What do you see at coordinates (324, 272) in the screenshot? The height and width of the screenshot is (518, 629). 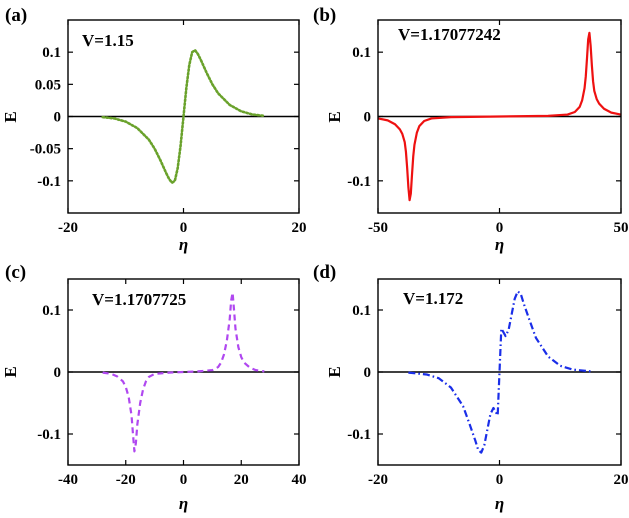 I see `panel-label: (d)` at bounding box center [324, 272].